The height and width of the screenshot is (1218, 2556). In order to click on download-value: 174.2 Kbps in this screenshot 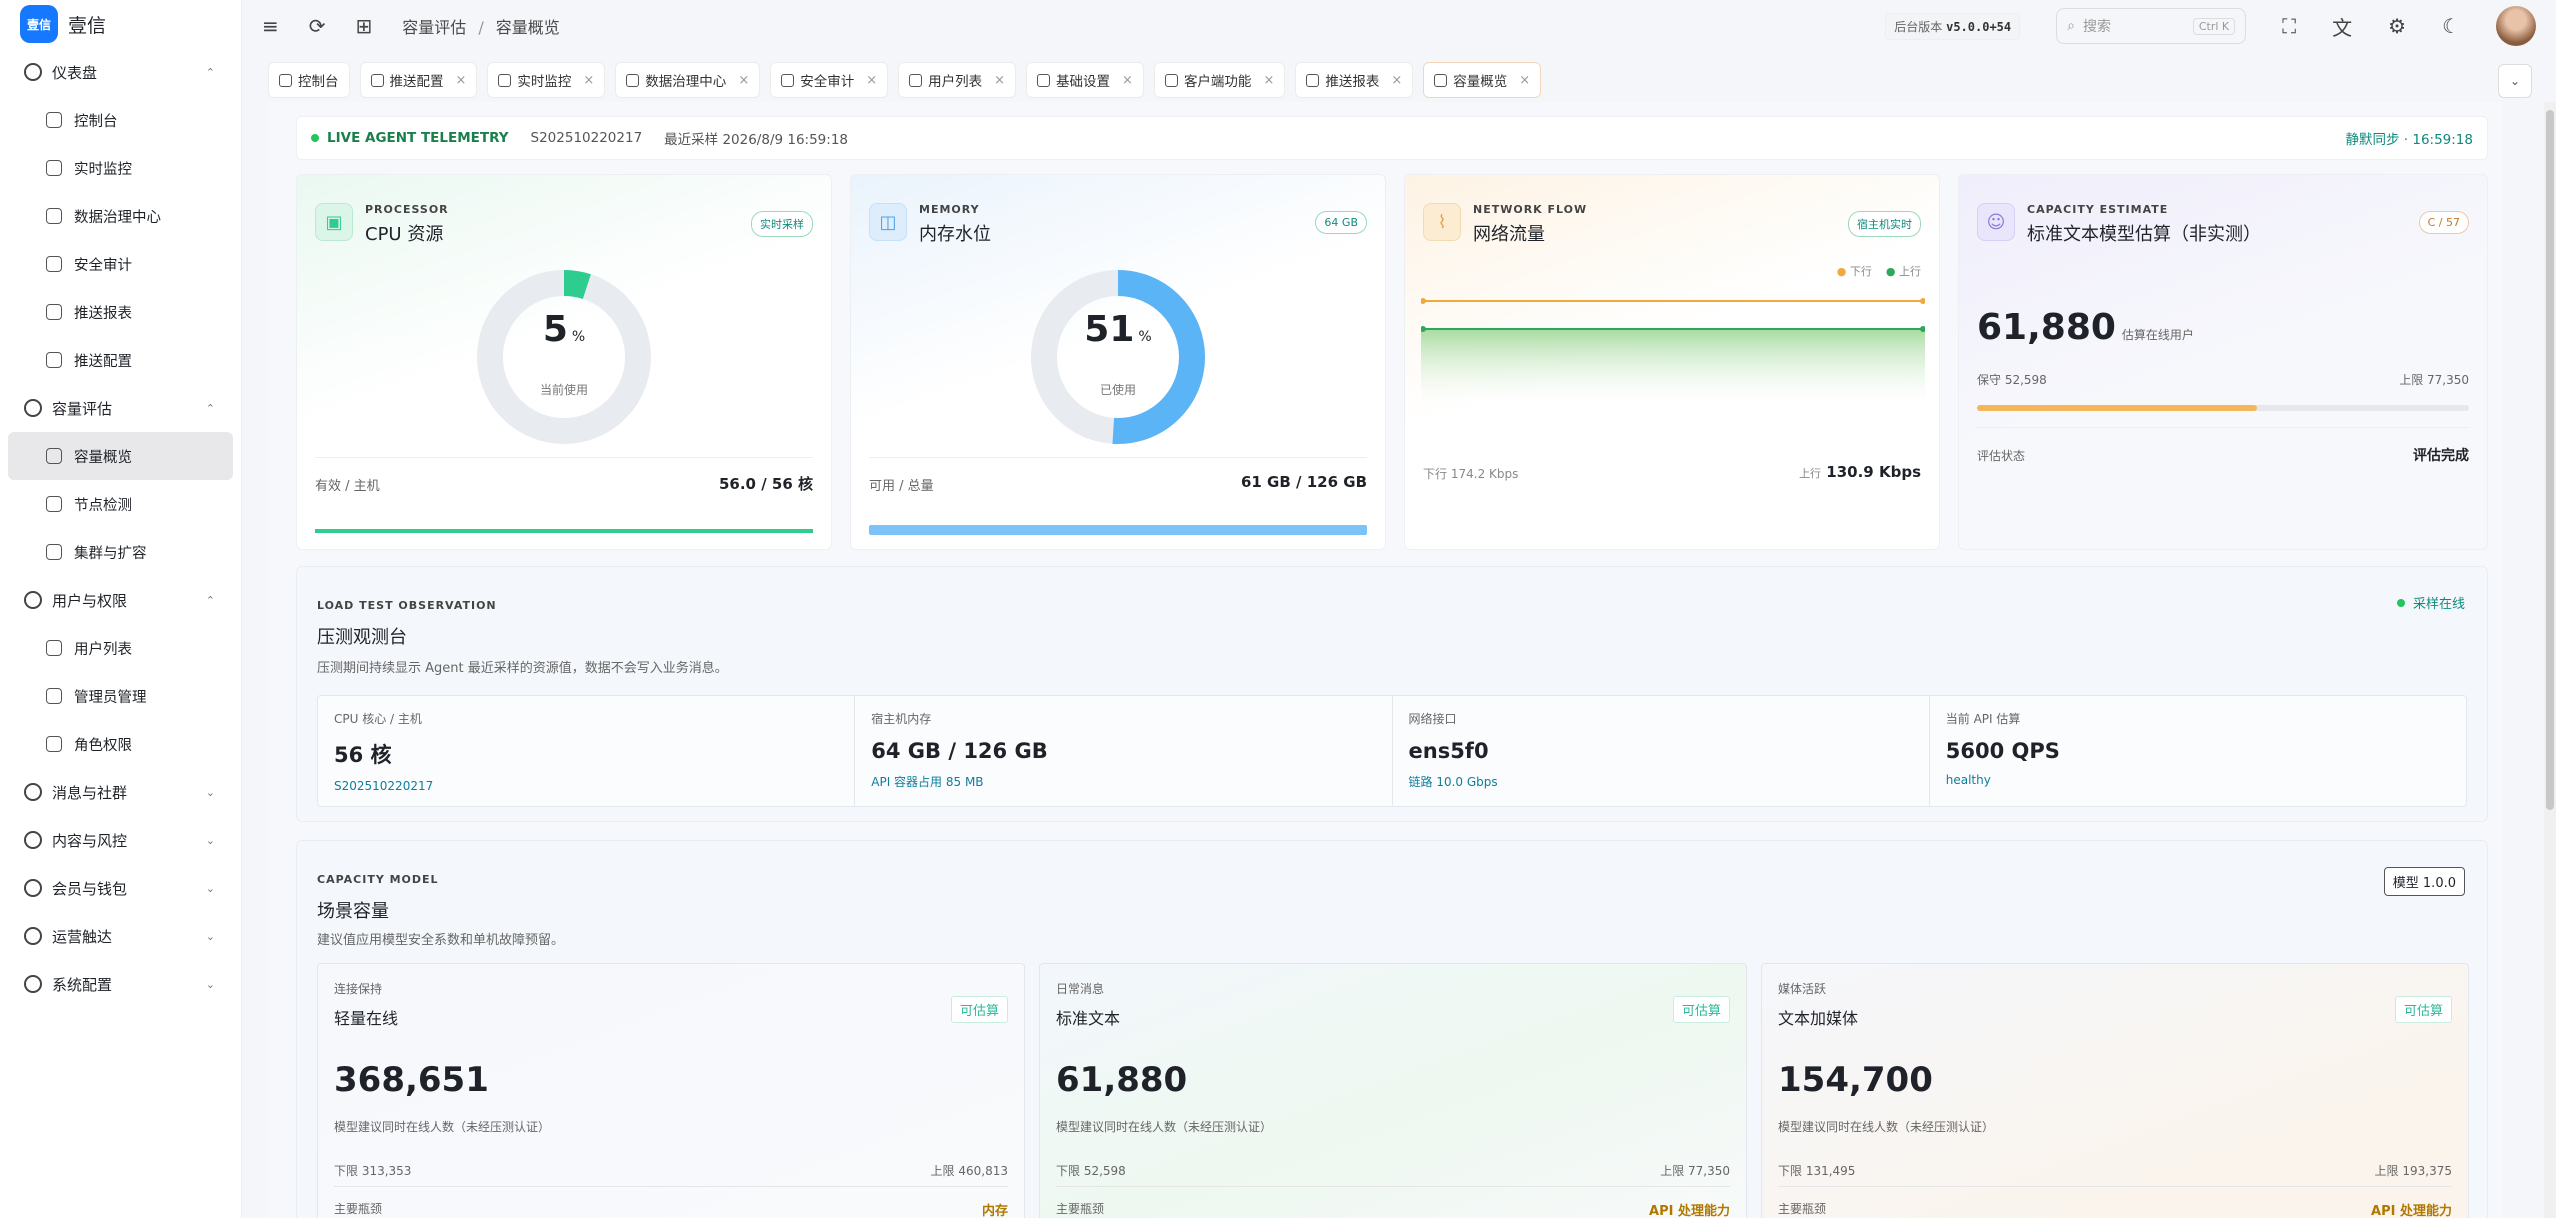, I will do `click(1484, 474)`.